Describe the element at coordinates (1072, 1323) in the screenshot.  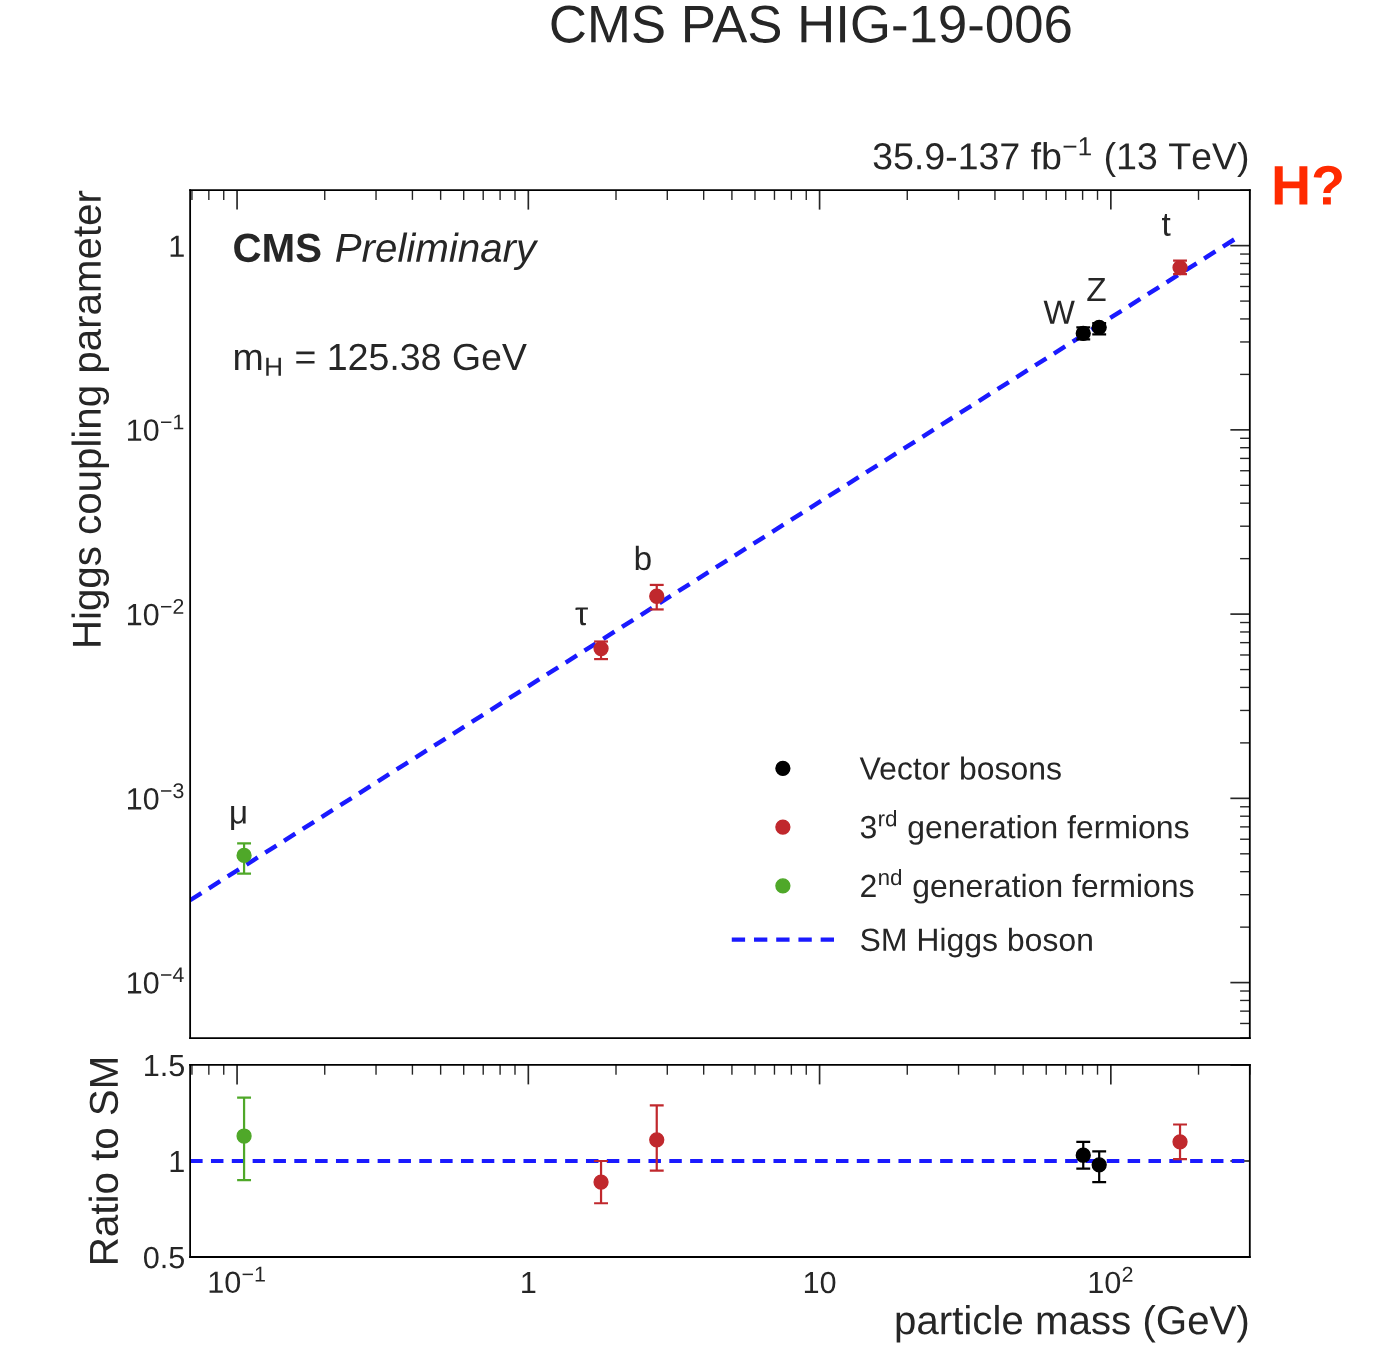
I see `x-axis-title: particle mass (GeV)` at that location.